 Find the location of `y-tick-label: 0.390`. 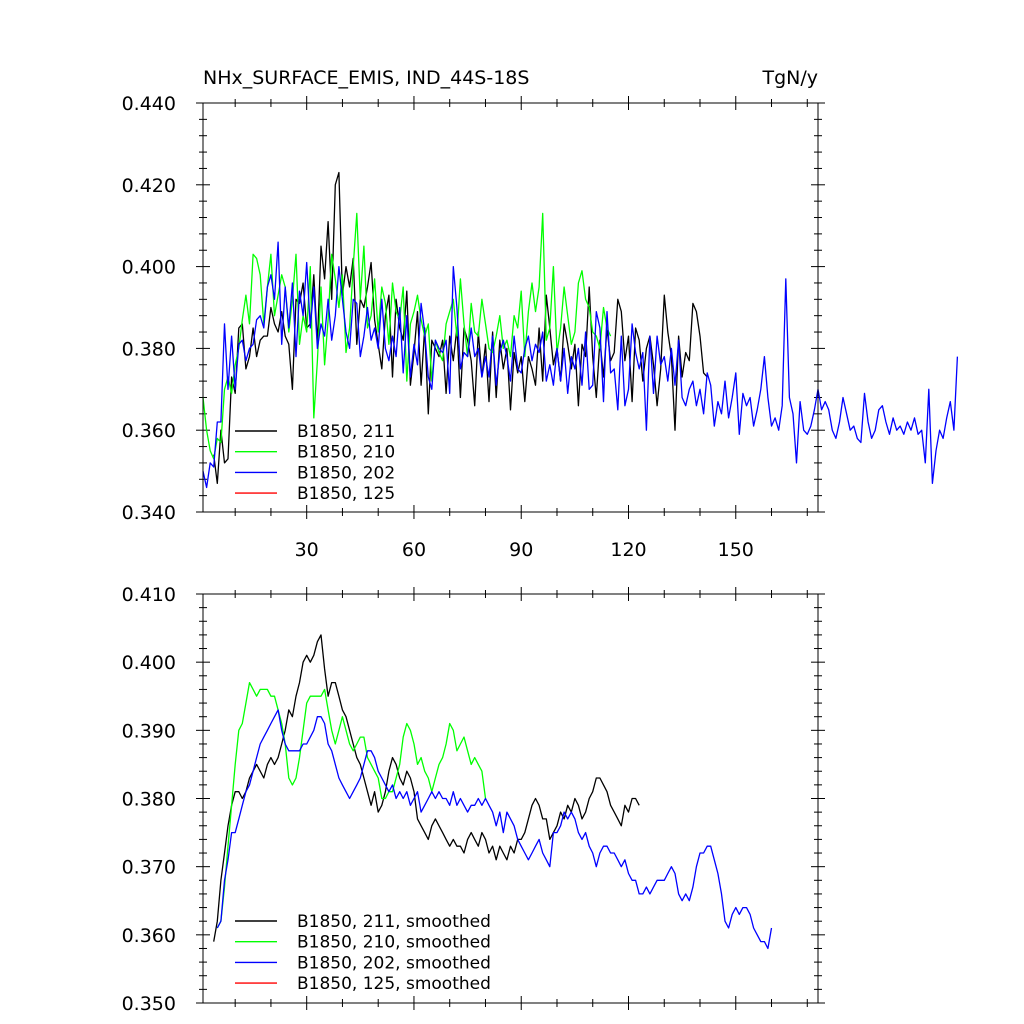

y-tick-label: 0.390 is located at coordinates (149, 731).